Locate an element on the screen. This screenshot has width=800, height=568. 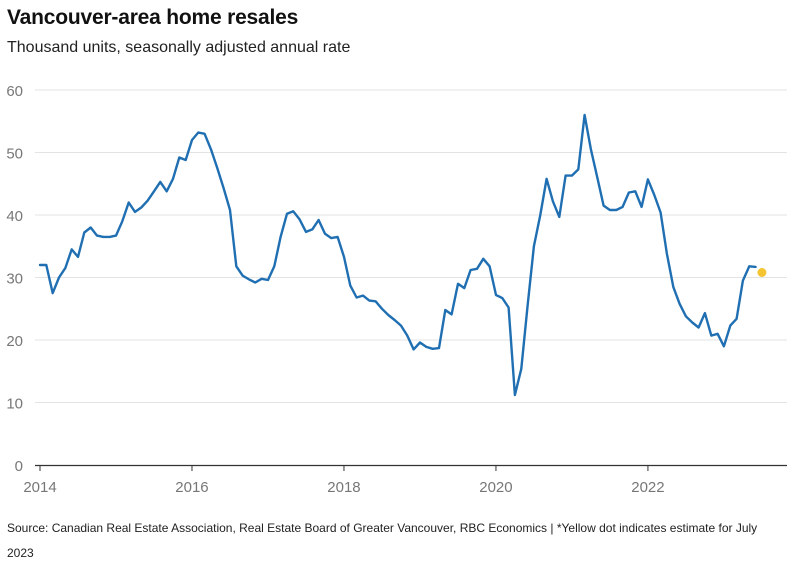
y-tick-label-60: 60 is located at coordinates (14, 91).